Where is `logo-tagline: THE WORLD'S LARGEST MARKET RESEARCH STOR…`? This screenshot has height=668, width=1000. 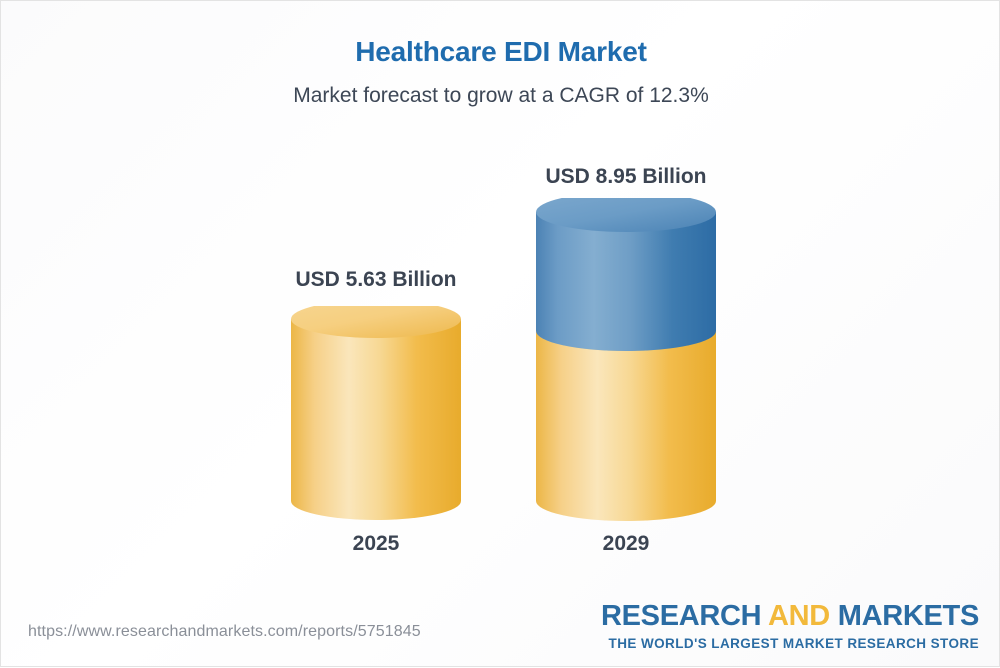
logo-tagline: THE WORLD'S LARGEST MARKET RESEARCH STOR… is located at coordinates (793, 643).